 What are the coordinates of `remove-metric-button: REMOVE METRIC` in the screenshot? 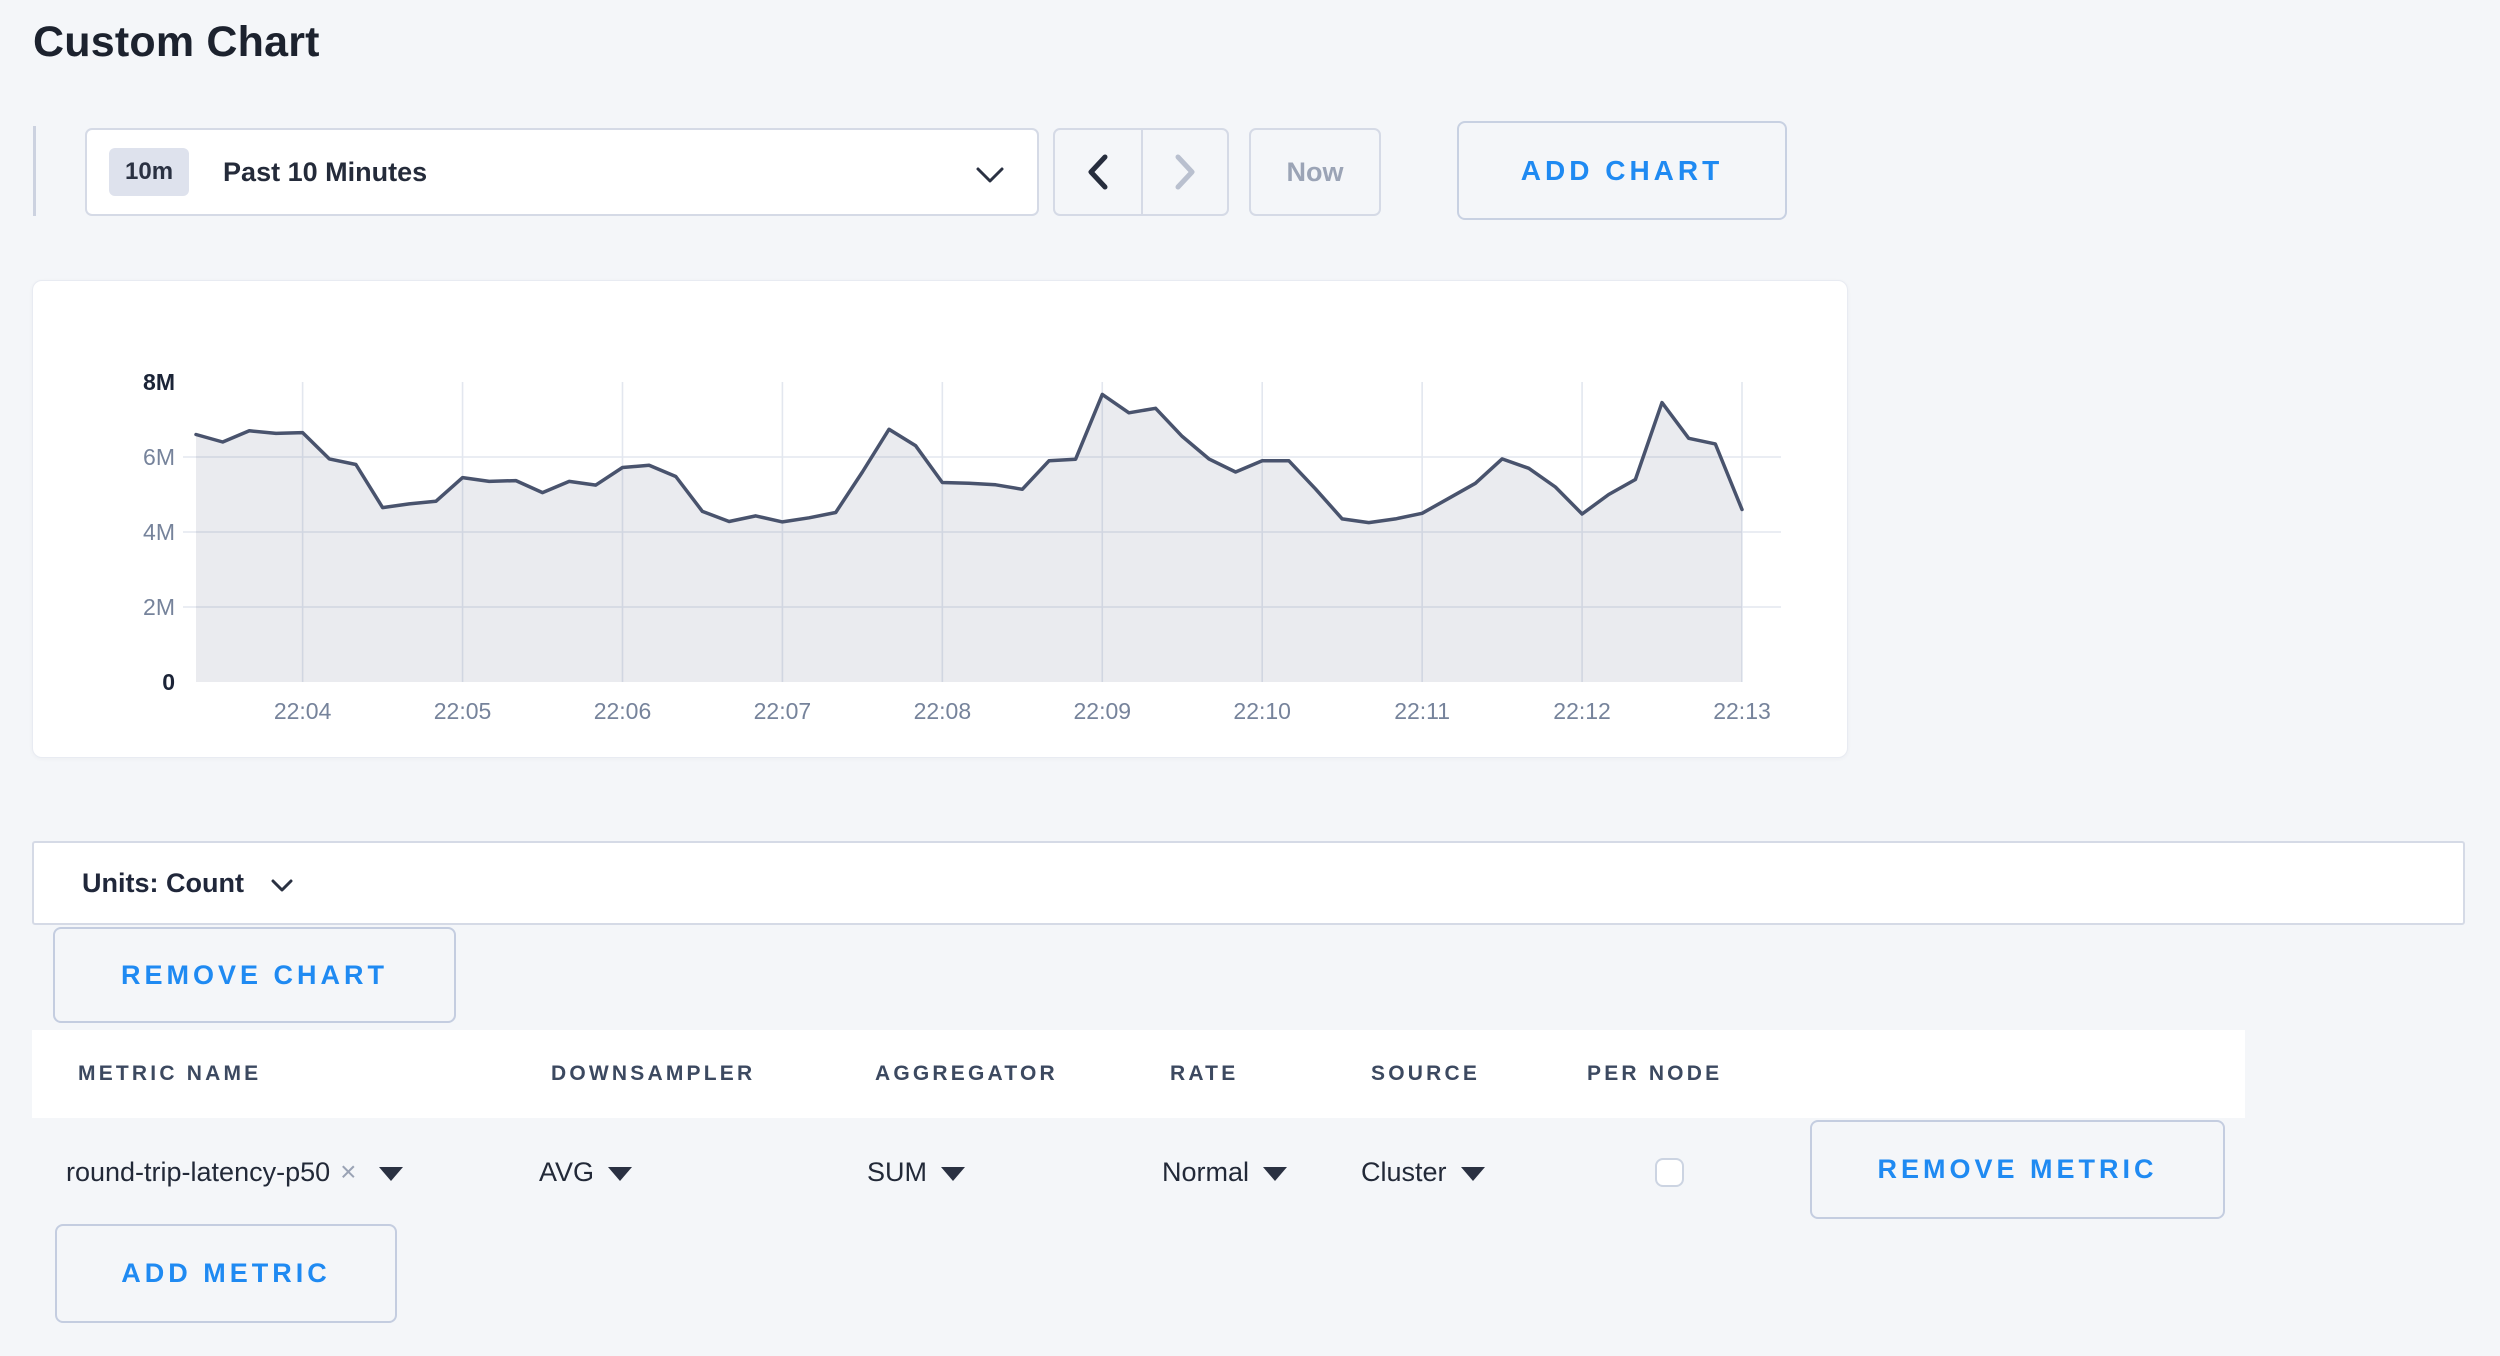 It's located at (2017, 1169).